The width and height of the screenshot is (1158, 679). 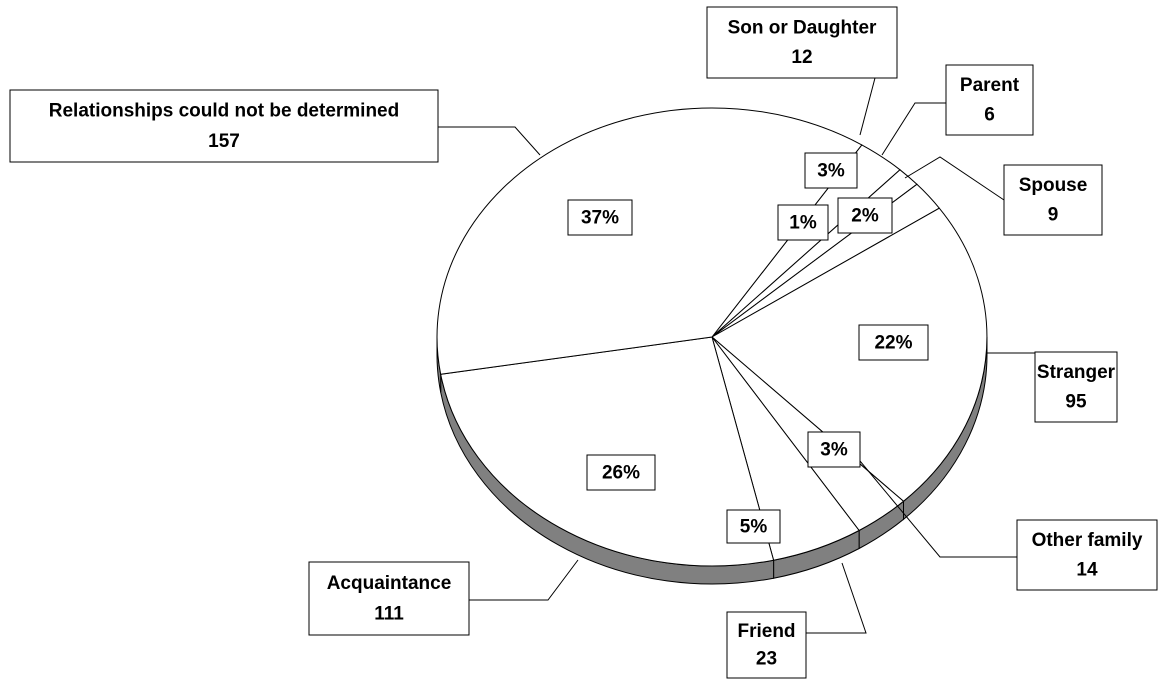 I want to click on category-label: Spouse, so click(x=1053, y=185).